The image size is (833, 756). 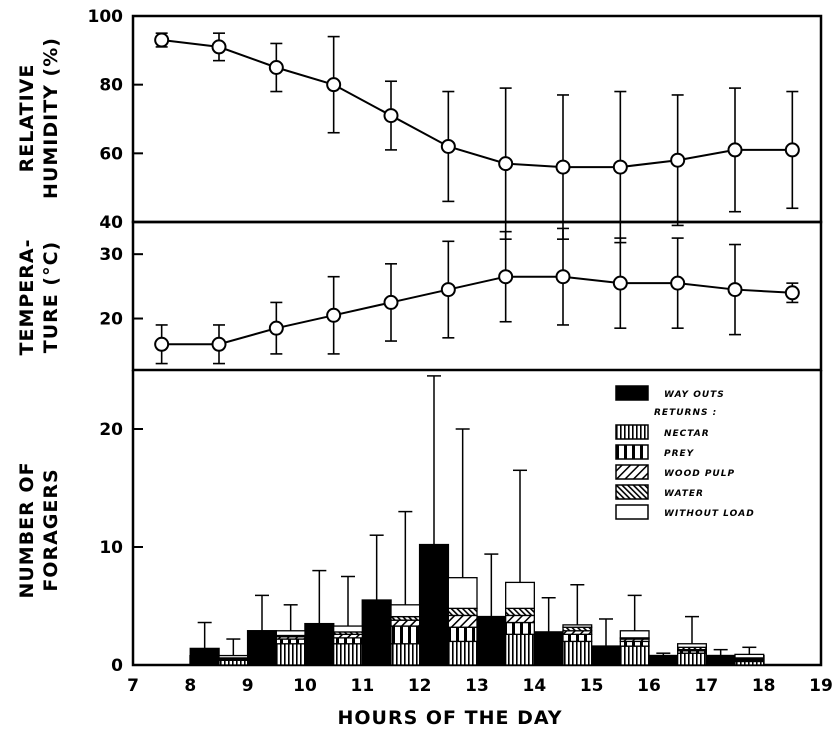 I want to click on humidity-ytick-label: 80, so click(x=111, y=86).